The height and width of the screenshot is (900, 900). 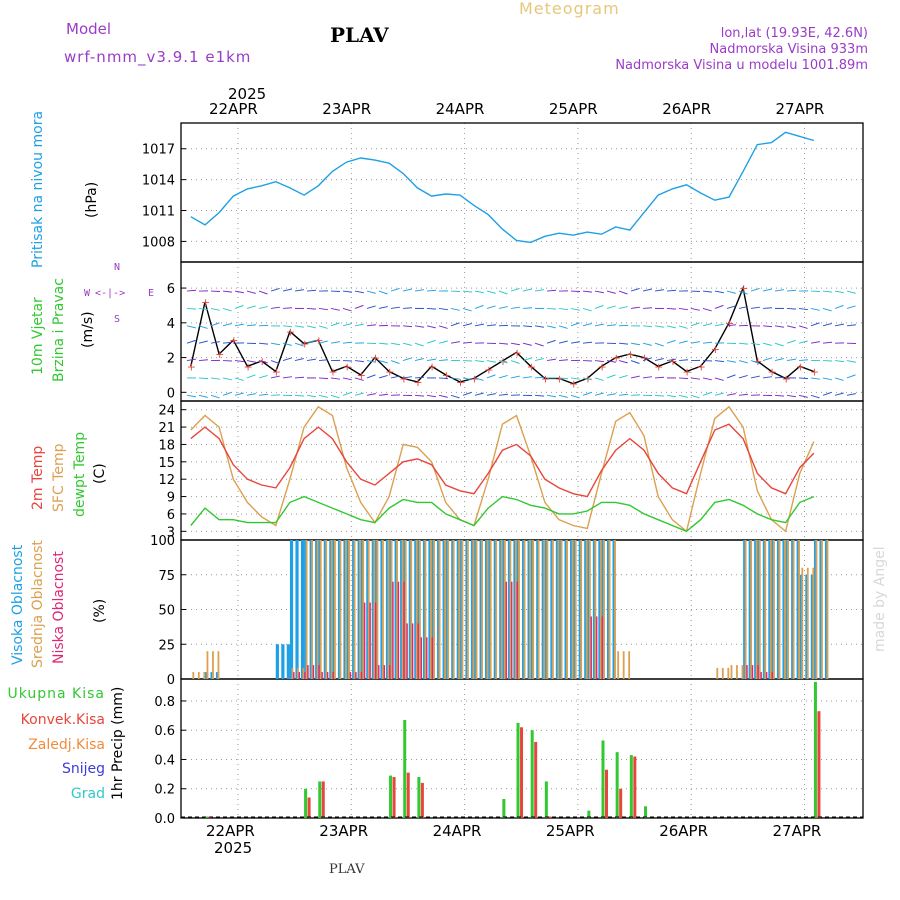 I want to click on y-tick-label: 4, so click(x=171, y=324).